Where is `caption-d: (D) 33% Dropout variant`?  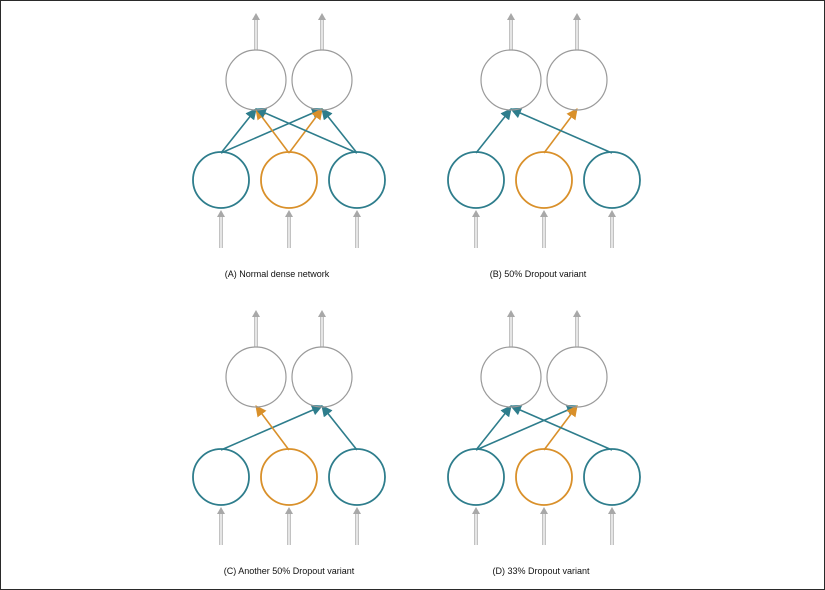
caption-d: (D) 33% Dropout variant is located at coordinates (541, 571).